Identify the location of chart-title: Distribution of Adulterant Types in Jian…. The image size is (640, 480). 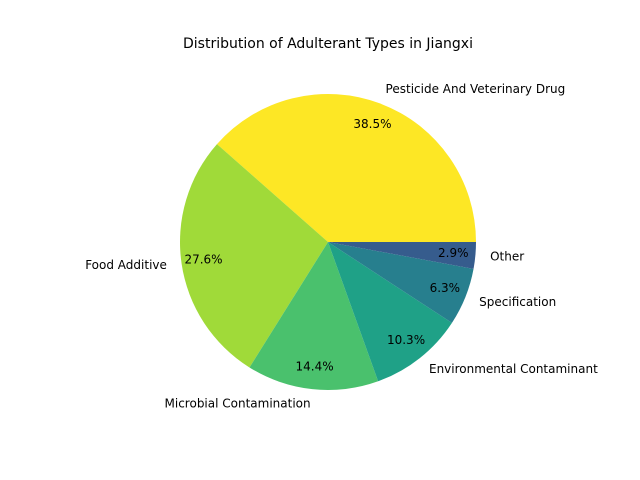
(328, 44).